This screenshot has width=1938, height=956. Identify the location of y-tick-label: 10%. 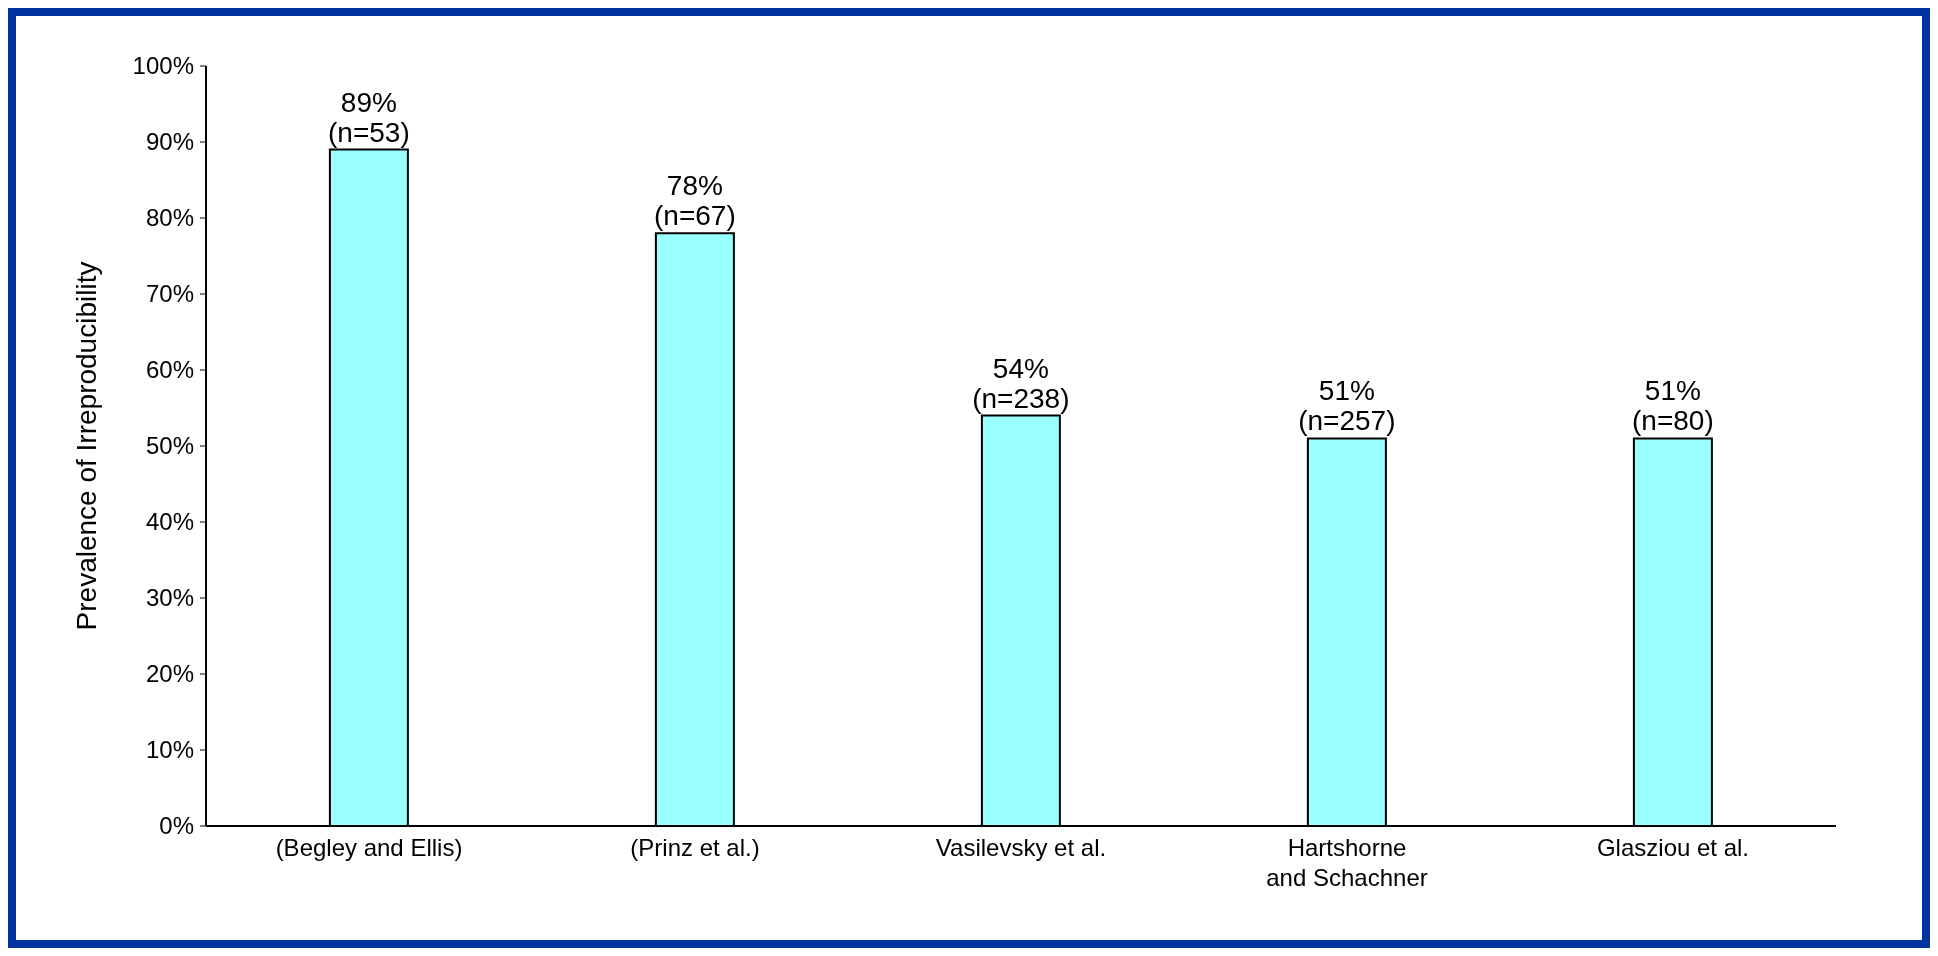
(169, 749).